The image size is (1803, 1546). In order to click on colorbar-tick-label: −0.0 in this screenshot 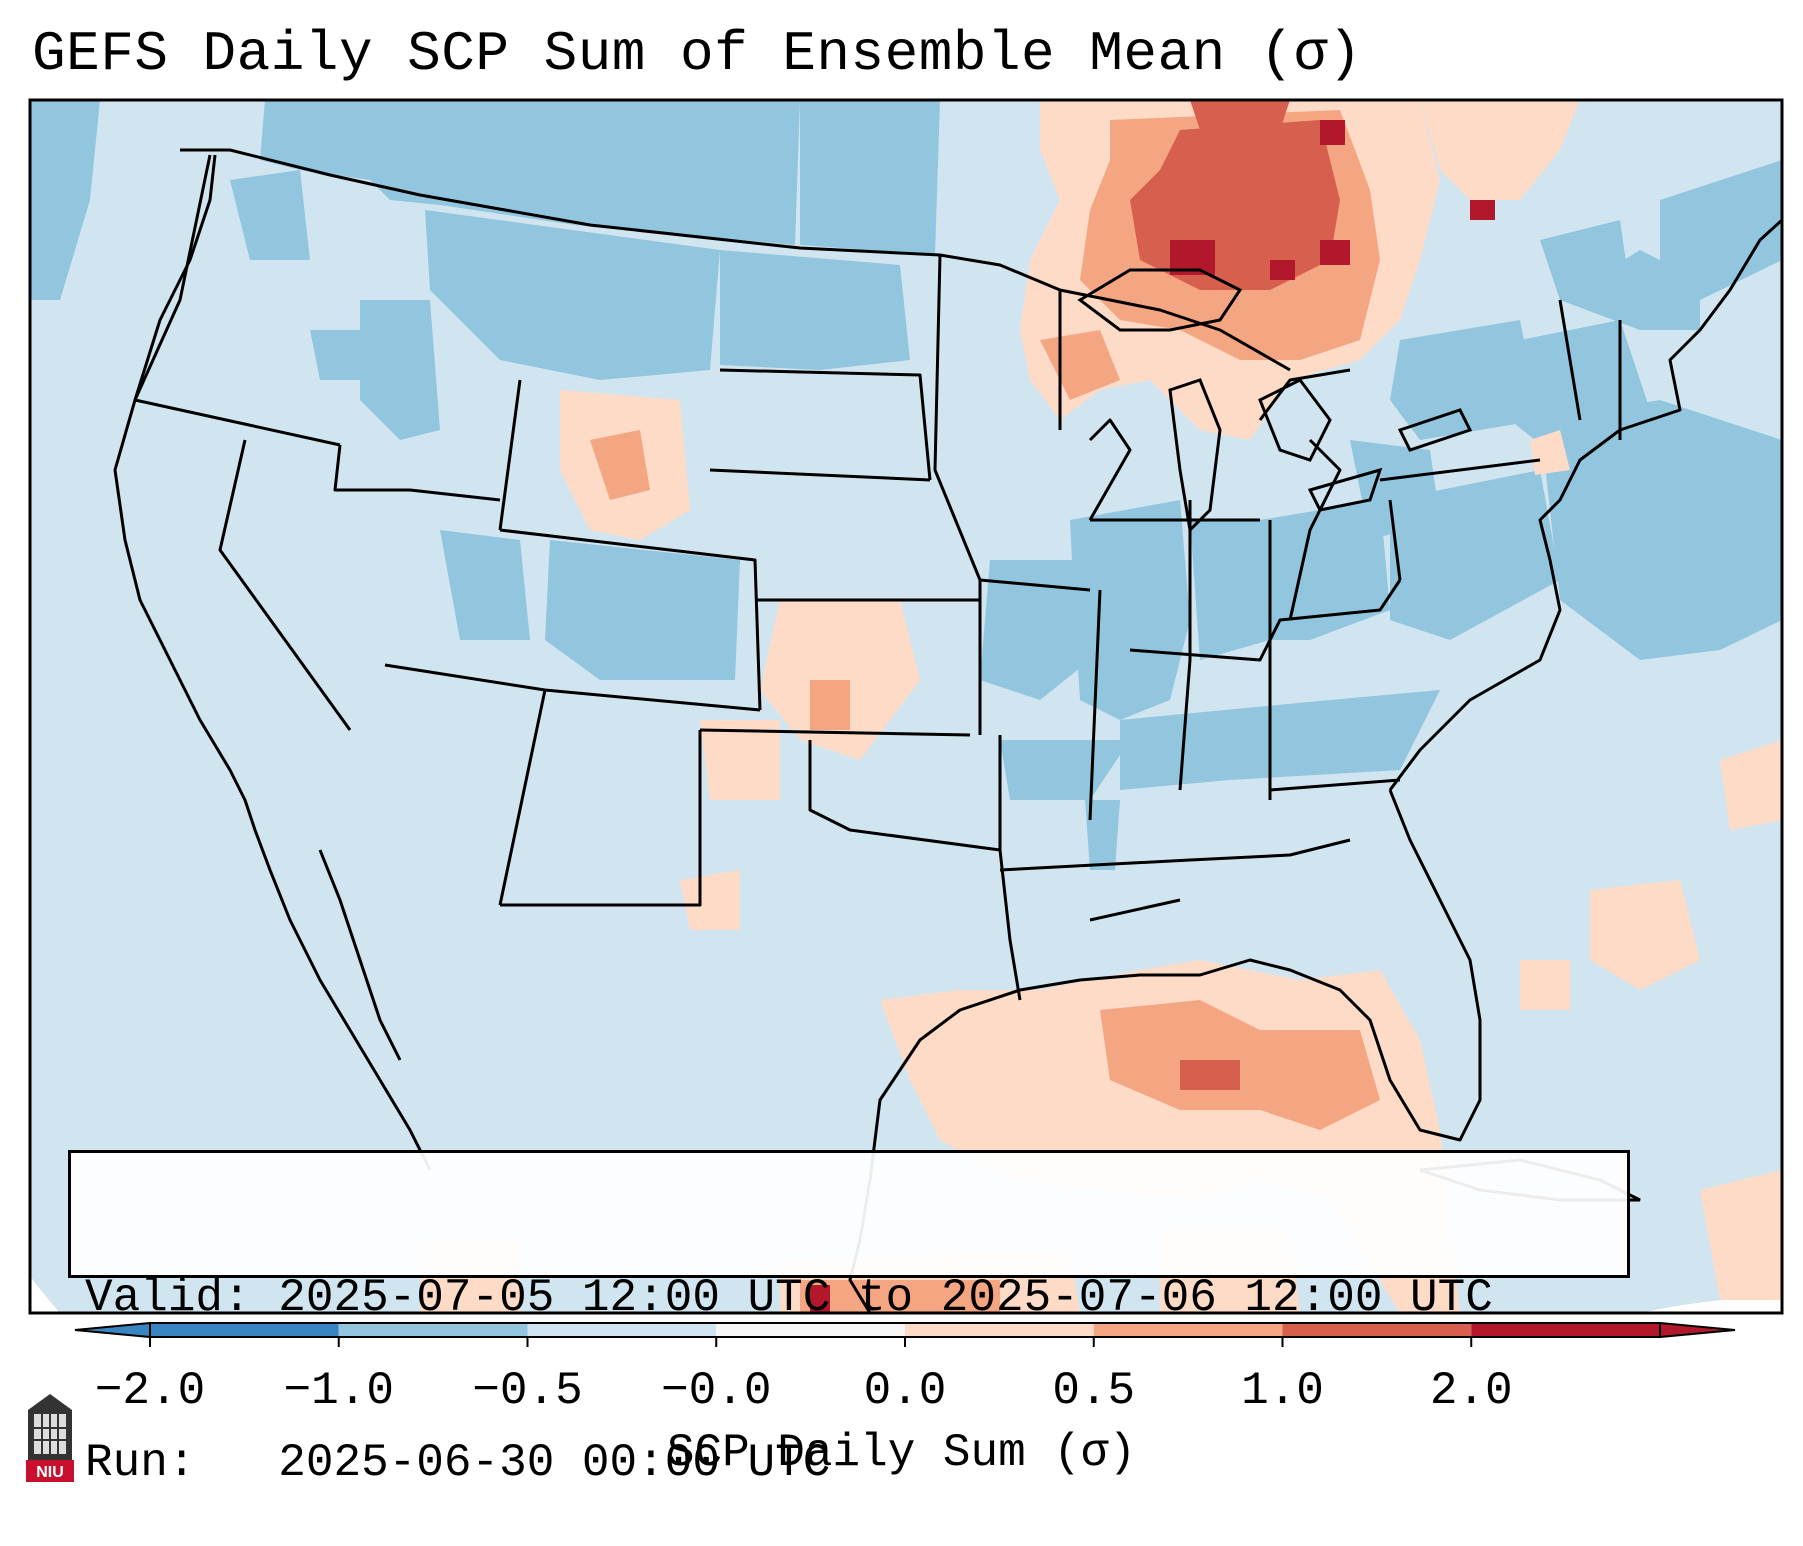, I will do `click(716, 1391)`.